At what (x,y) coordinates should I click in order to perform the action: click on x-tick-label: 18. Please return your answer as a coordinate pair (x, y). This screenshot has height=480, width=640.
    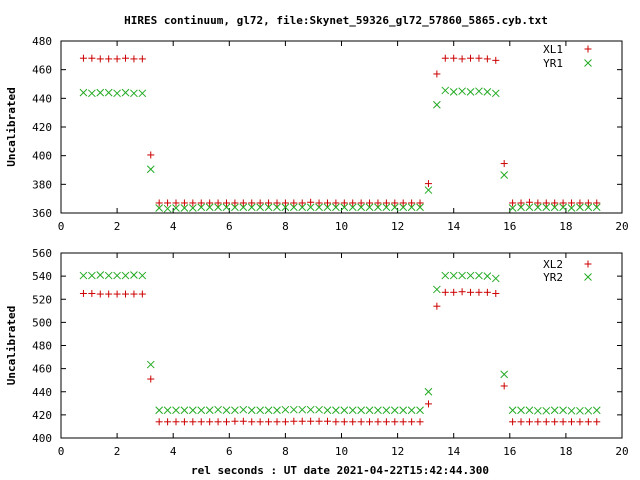
    Looking at the image, I should click on (565, 226).